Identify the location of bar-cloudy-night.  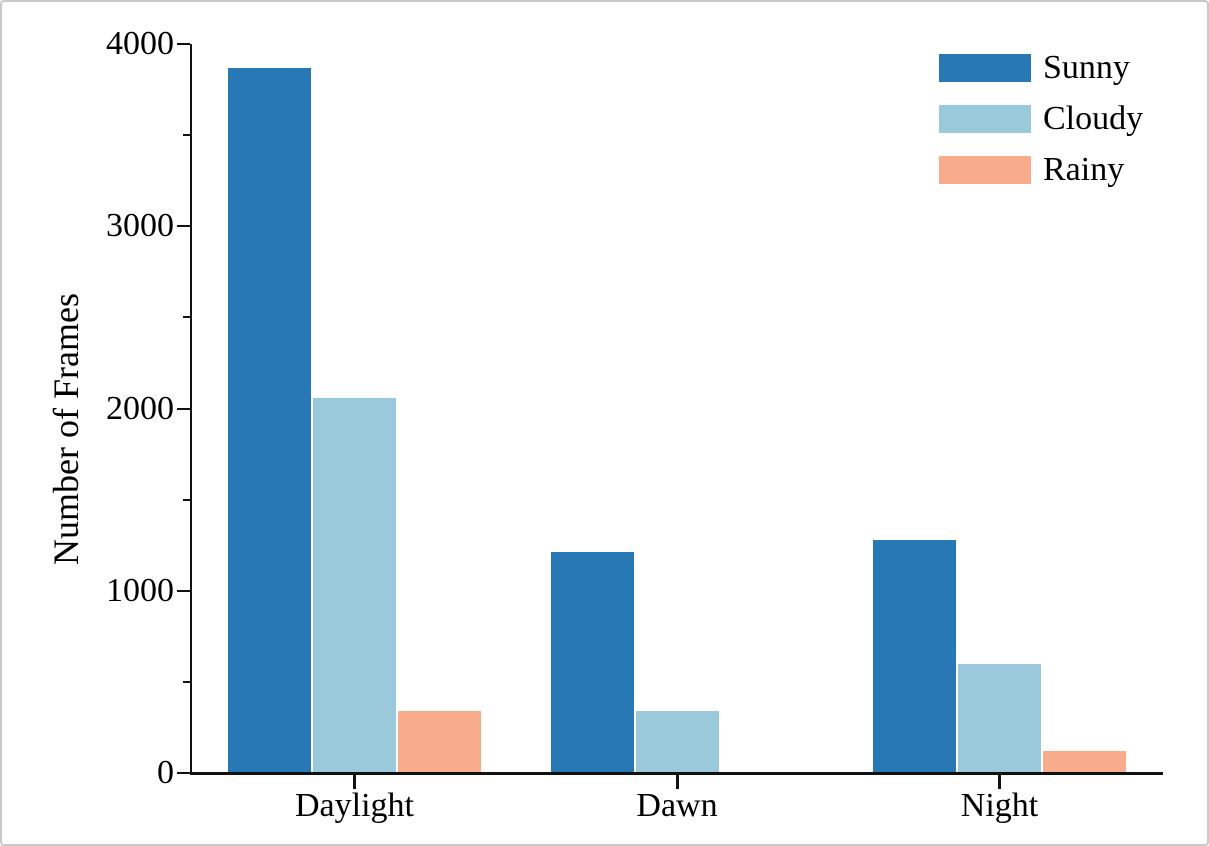
(999, 718).